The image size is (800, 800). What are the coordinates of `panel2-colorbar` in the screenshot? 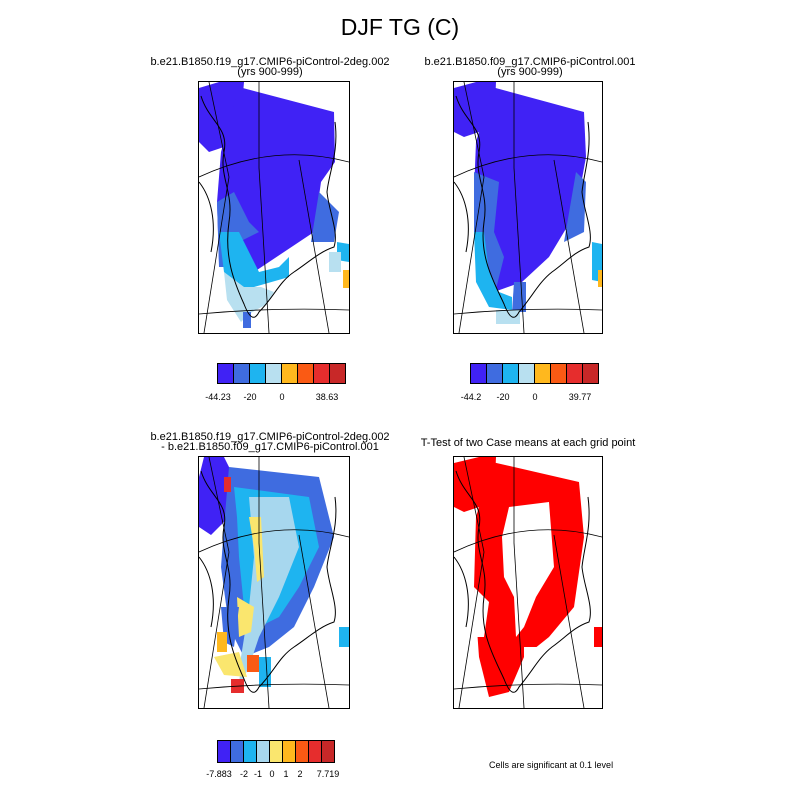 It's located at (534, 373).